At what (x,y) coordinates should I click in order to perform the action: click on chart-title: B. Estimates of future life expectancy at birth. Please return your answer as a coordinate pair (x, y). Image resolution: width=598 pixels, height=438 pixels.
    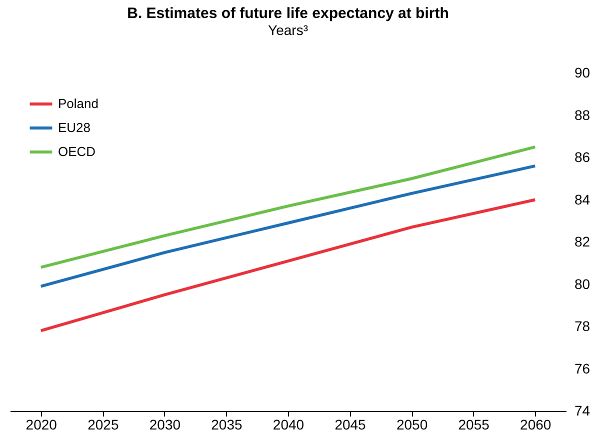
    Looking at the image, I should click on (288, 13).